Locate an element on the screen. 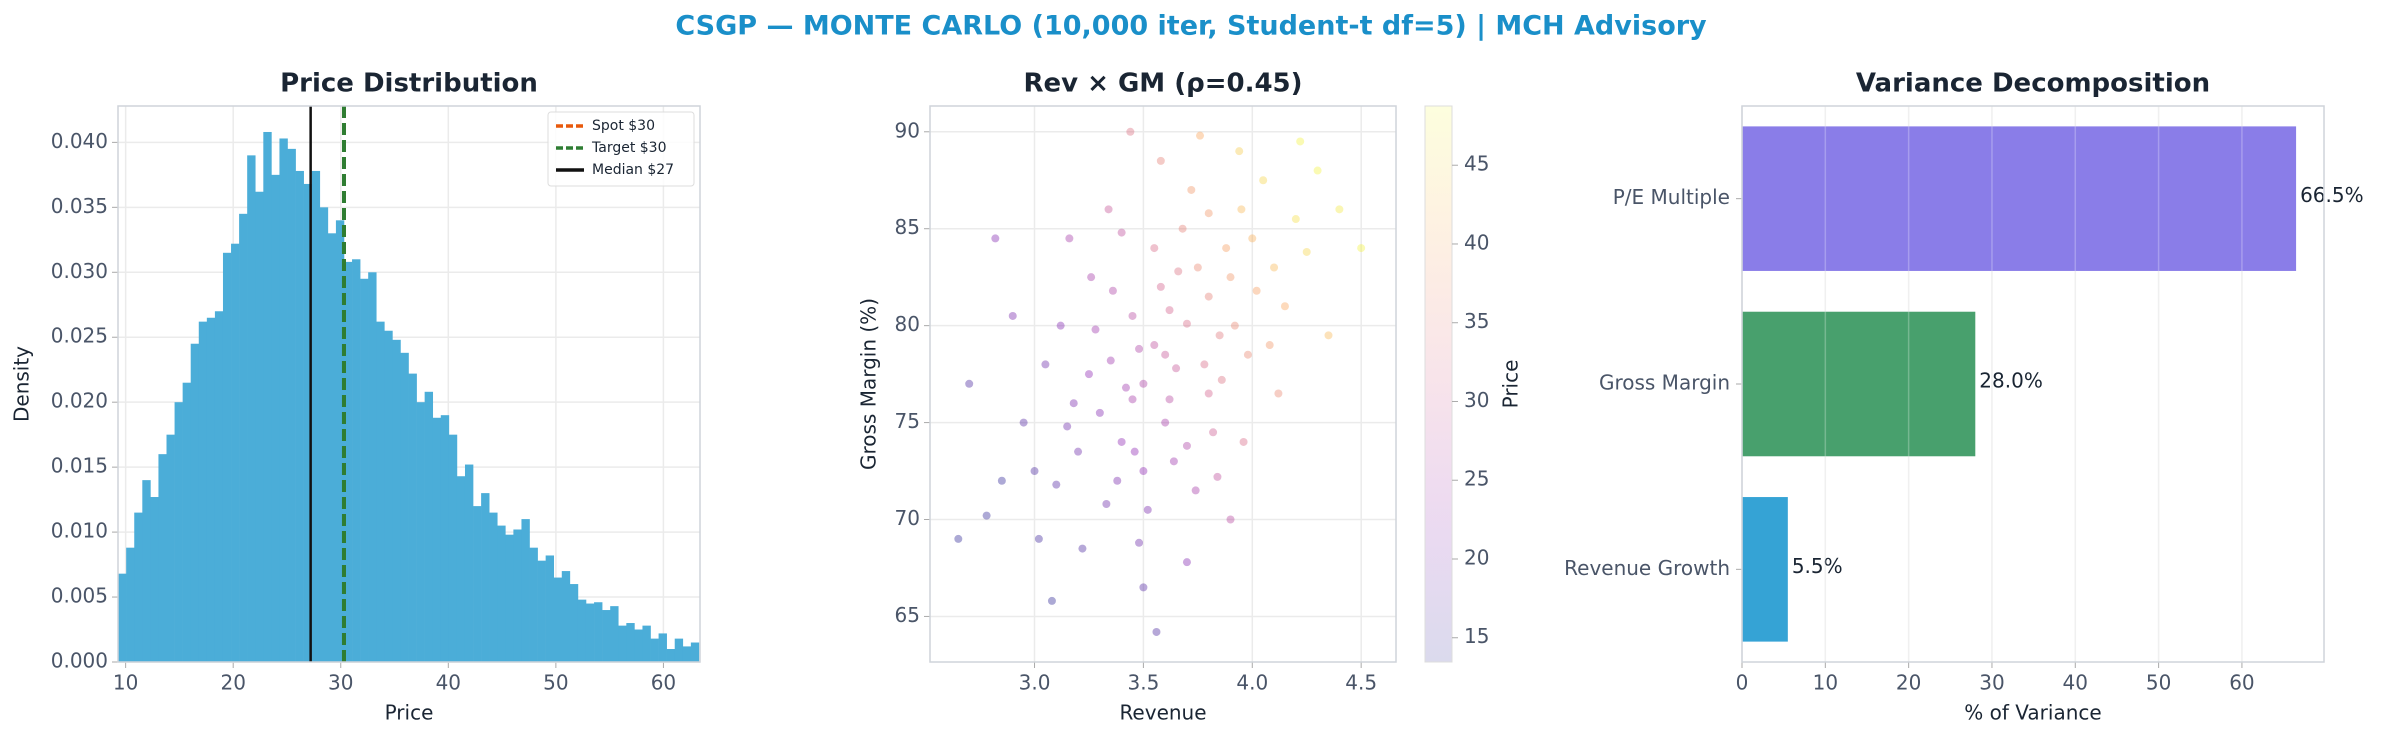 This screenshot has height=742, width=2382. x-tick-label: 4.0 is located at coordinates (1252, 683).